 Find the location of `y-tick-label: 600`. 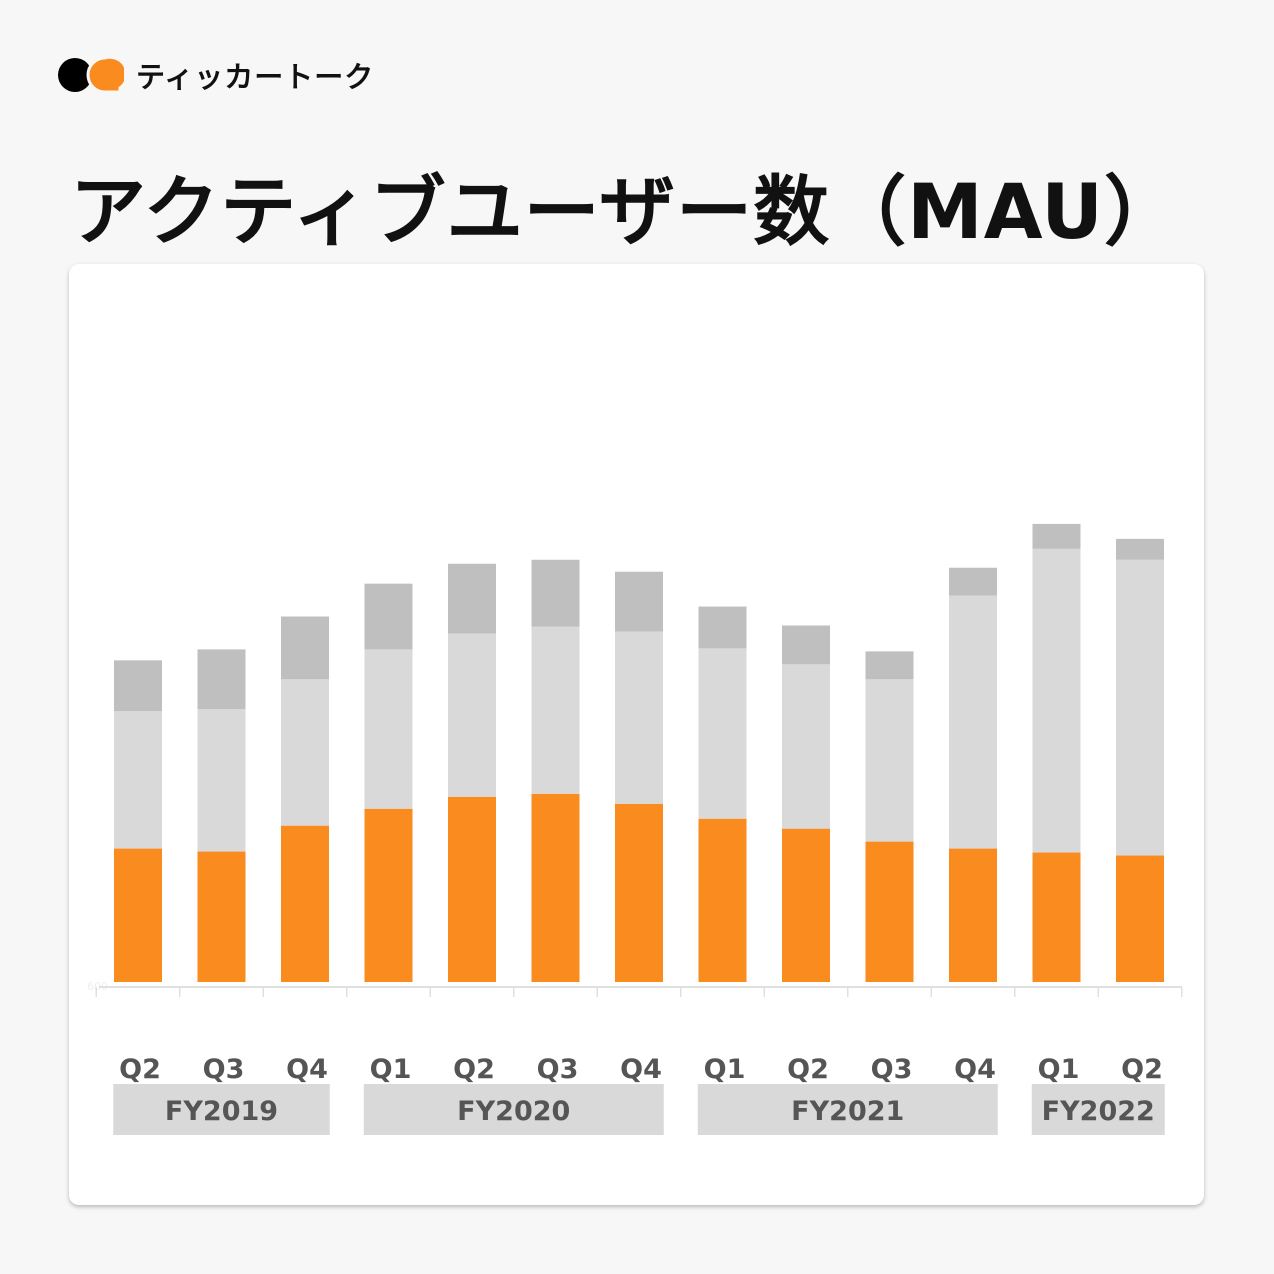

y-tick-label: 600 is located at coordinates (97, 986).